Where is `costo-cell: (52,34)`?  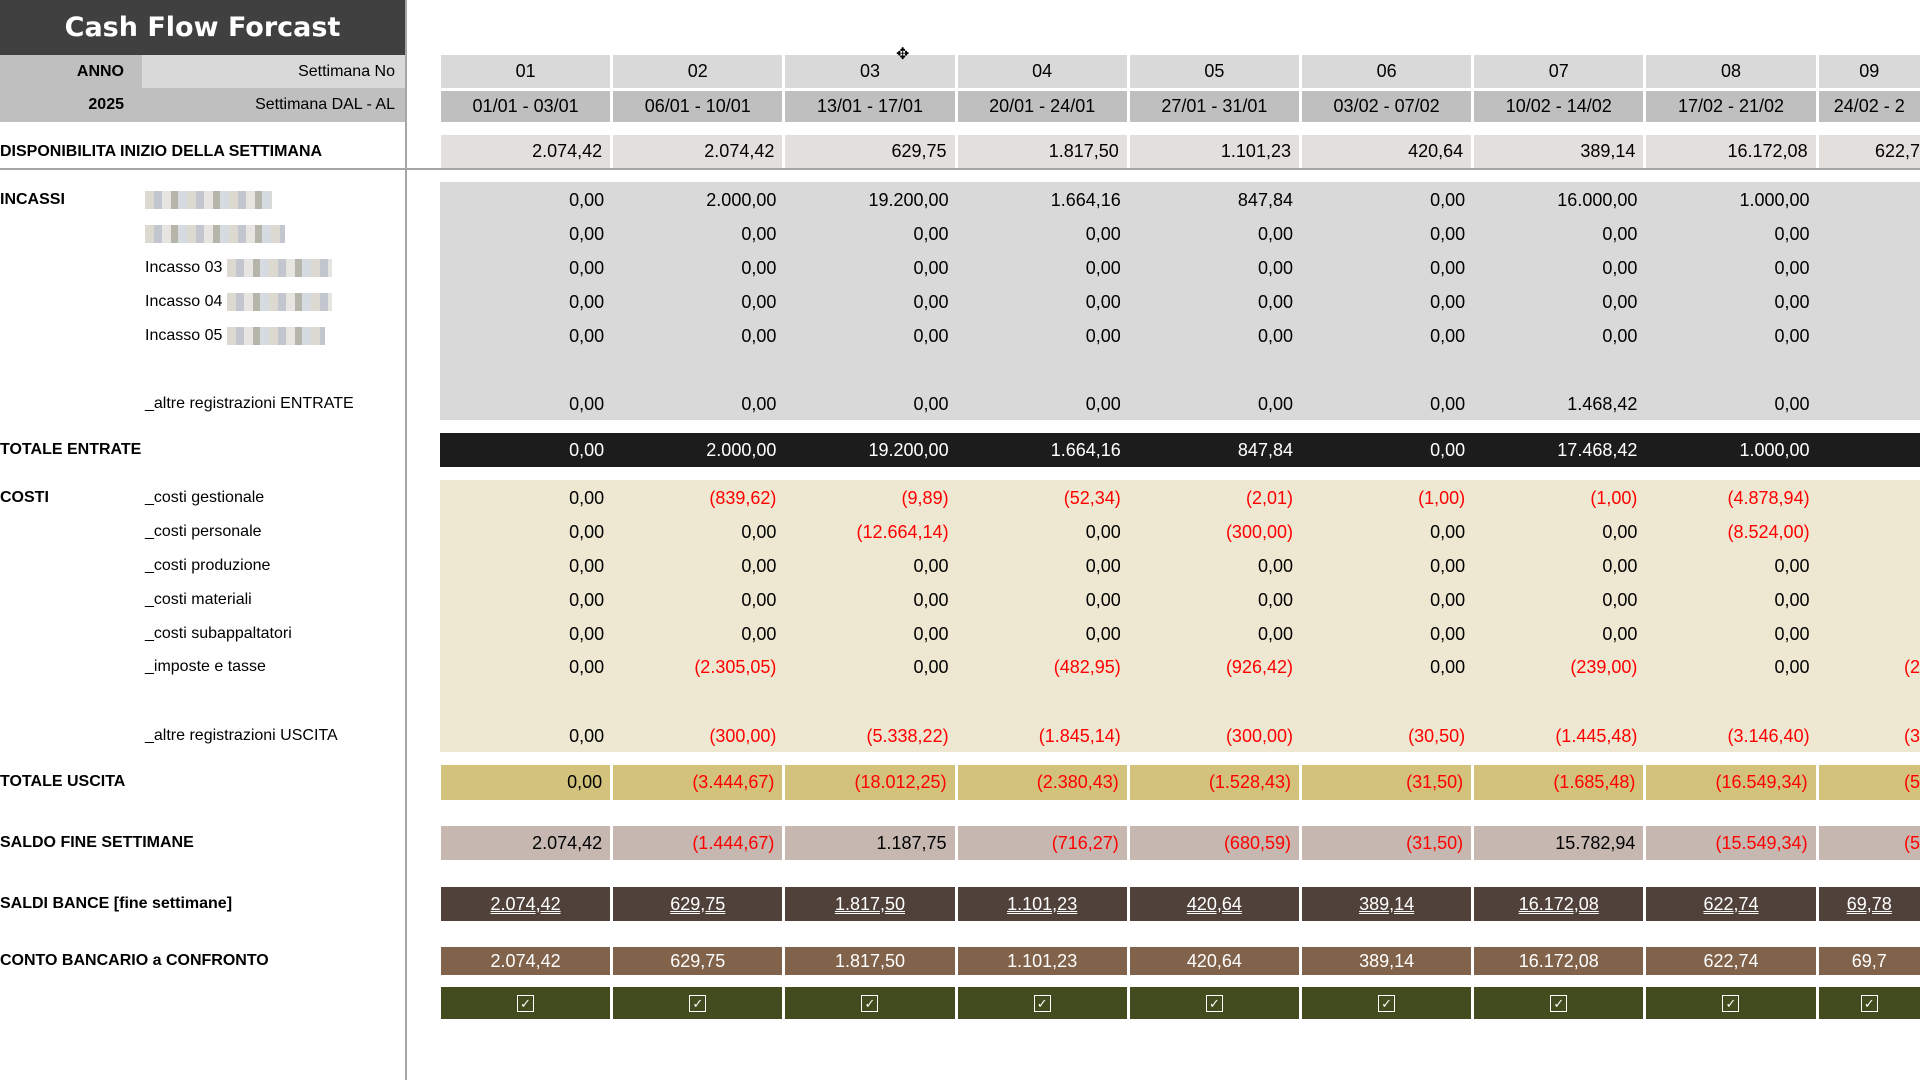 costo-cell: (52,34) is located at coordinates (1043, 498).